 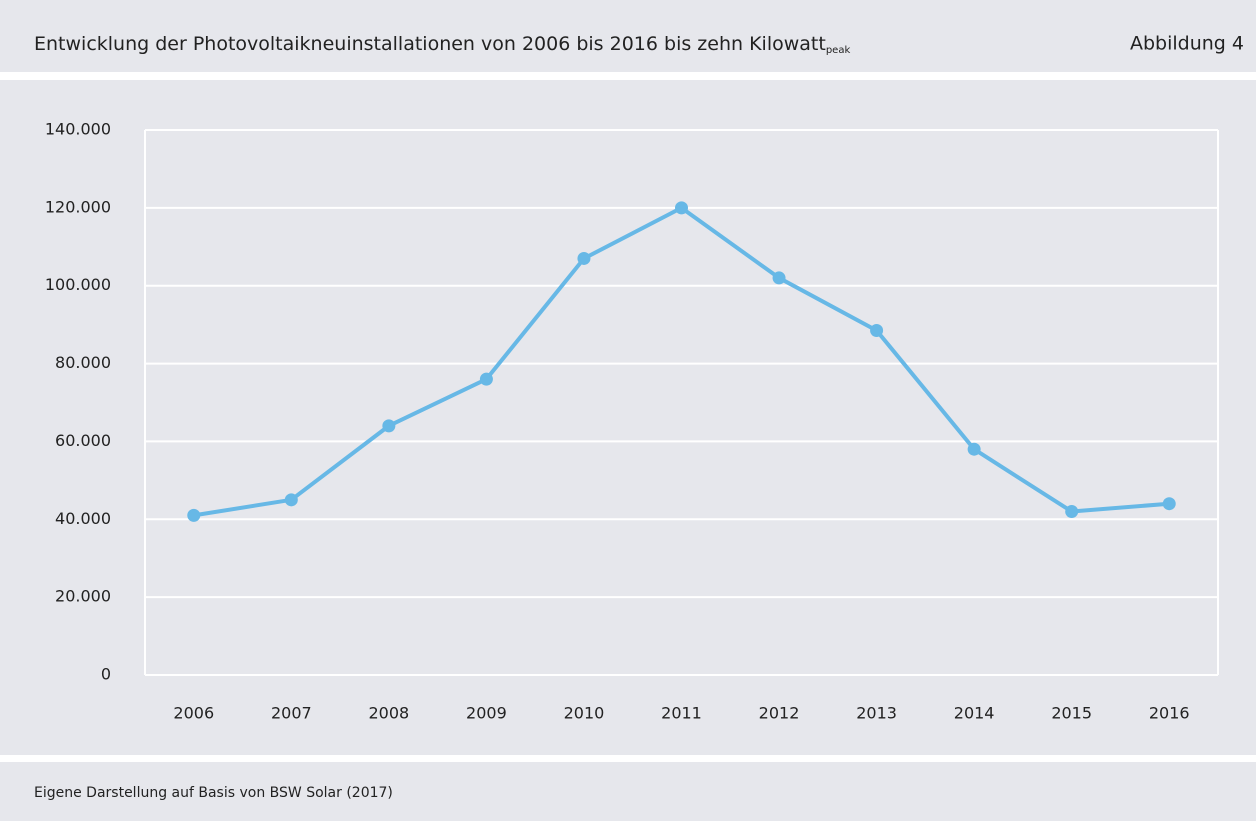 I want to click on x-tick-label: 2007, so click(x=291, y=713).